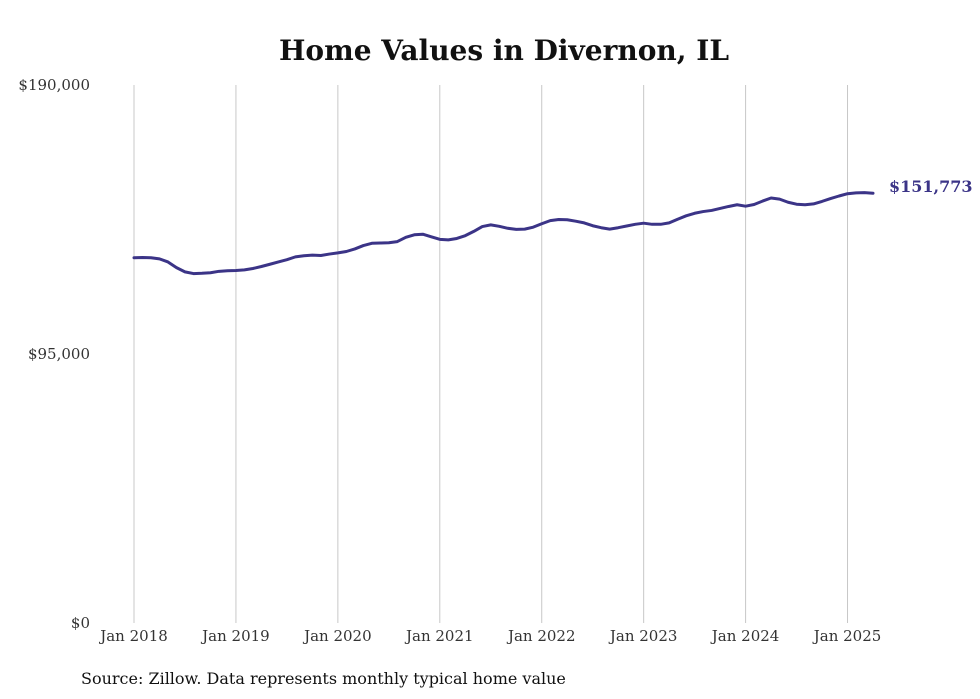 The height and width of the screenshot is (699, 980). Describe the element at coordinates (54, 85) in the screenshot. I see `y-tick-label: $190,000` at that location.